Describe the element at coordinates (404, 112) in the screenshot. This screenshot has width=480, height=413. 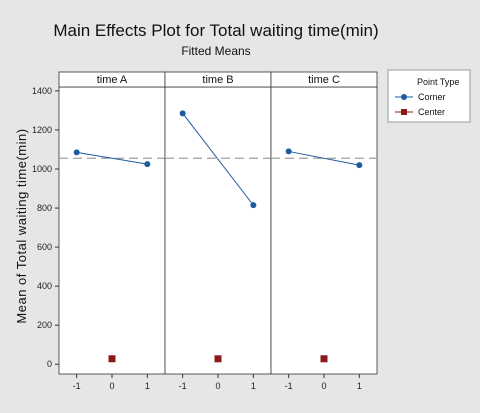
I see `legend-center-marker` at that location.